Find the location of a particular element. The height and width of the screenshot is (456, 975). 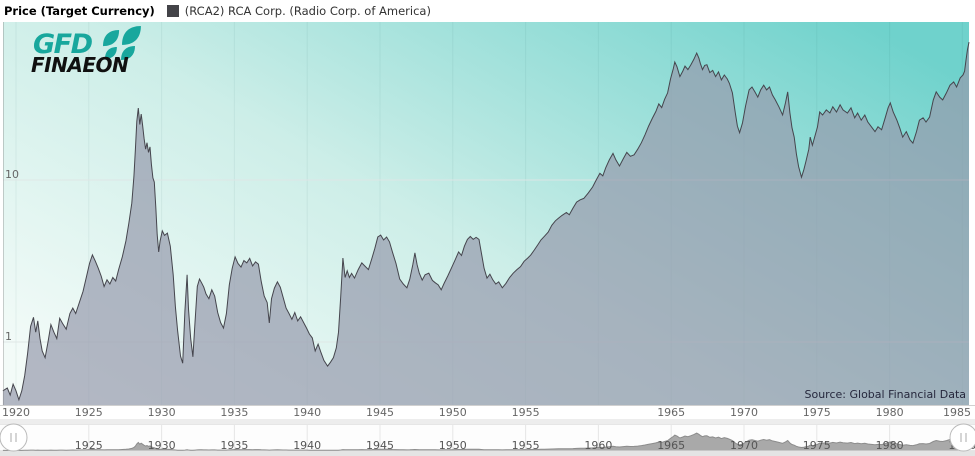

navigator-label: 1960 is located at coordinates (598, 445).